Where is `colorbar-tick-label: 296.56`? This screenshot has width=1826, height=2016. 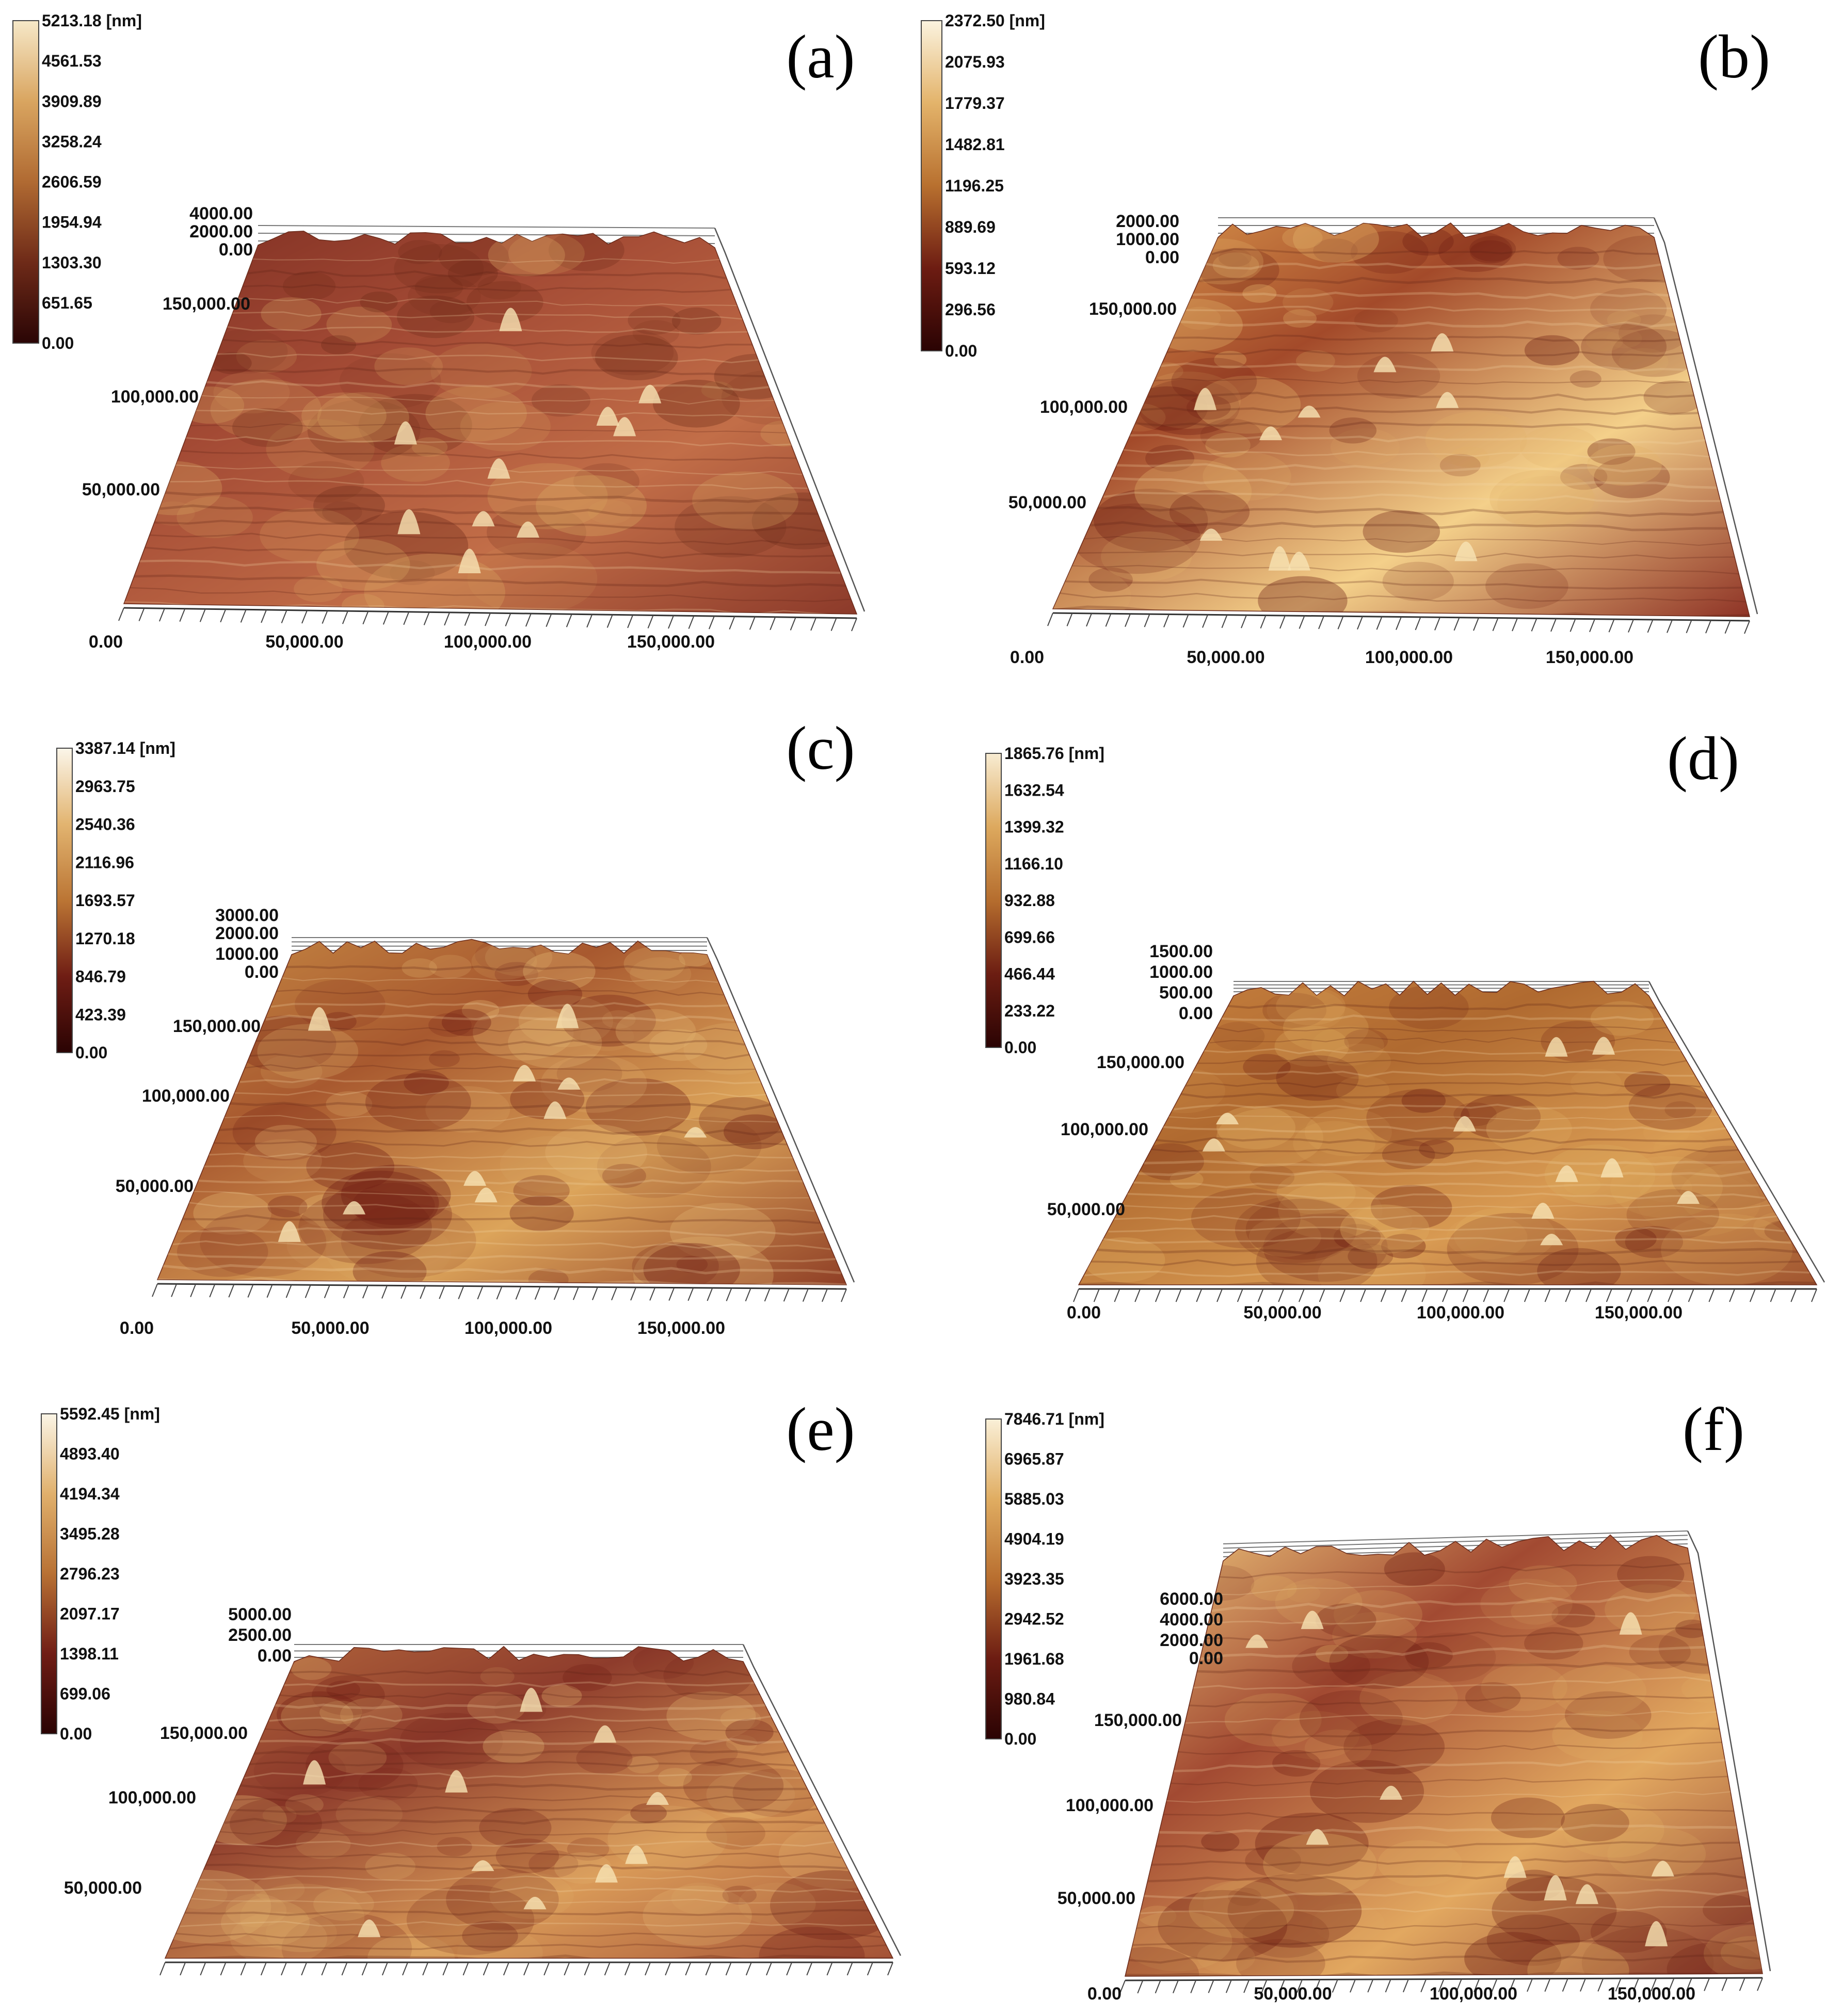 colorbar-tick-label: 296.56 is located at coordinates (970, 310).